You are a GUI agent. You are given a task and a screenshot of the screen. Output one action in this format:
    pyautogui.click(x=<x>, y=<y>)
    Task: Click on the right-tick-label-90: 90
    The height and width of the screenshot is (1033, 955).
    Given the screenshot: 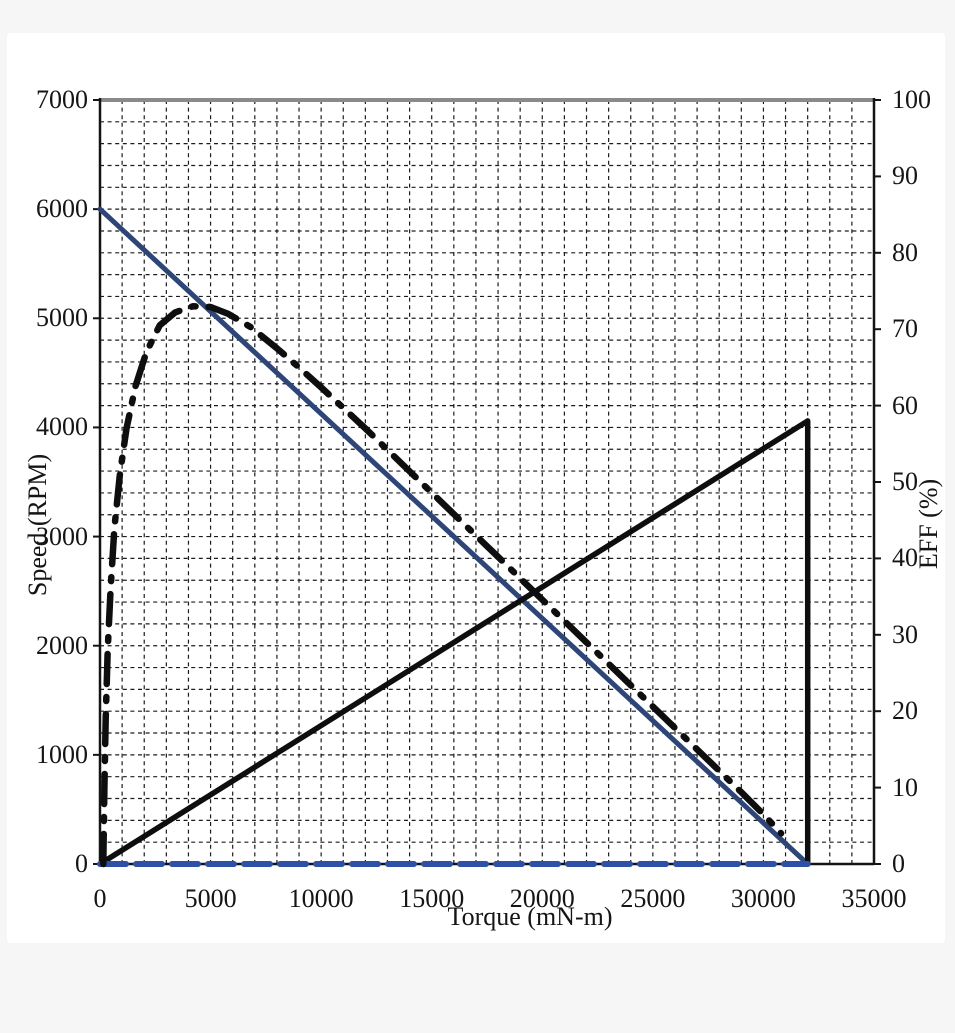 What is the action you would take?
    pyautogui.click(x=905, y=176)
    